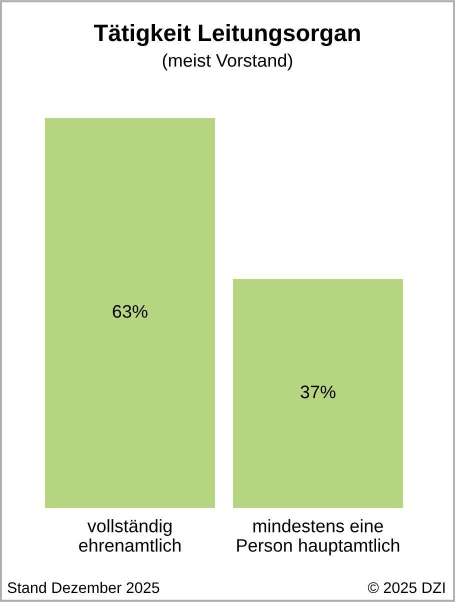 The width and height of the screenshot is (455, 602). What do you see at coordinates (130, 535) in the screenshot?
I see `x-tick-label: vollständig ehrenamtlich` at bounding box center [130, 535].